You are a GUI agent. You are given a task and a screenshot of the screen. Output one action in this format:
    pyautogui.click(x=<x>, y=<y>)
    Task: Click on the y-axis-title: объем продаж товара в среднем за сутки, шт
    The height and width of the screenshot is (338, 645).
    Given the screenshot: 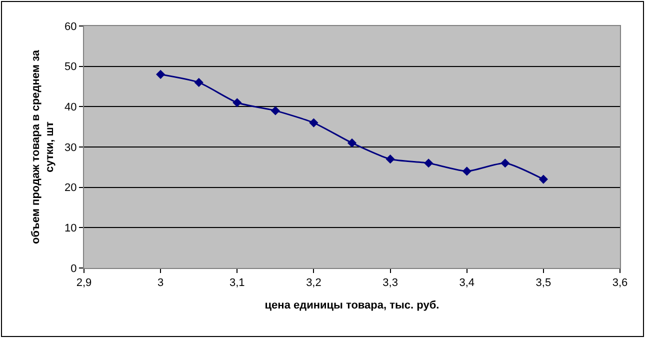 What is the action you would take?
    pyautogui.click(x=43, y=146)
    